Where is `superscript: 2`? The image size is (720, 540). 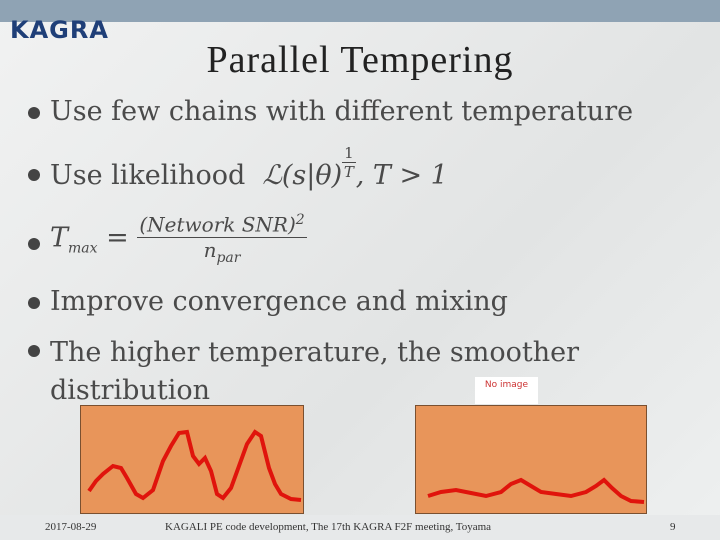
superscript: 2 is located at coordinates (300, 220).